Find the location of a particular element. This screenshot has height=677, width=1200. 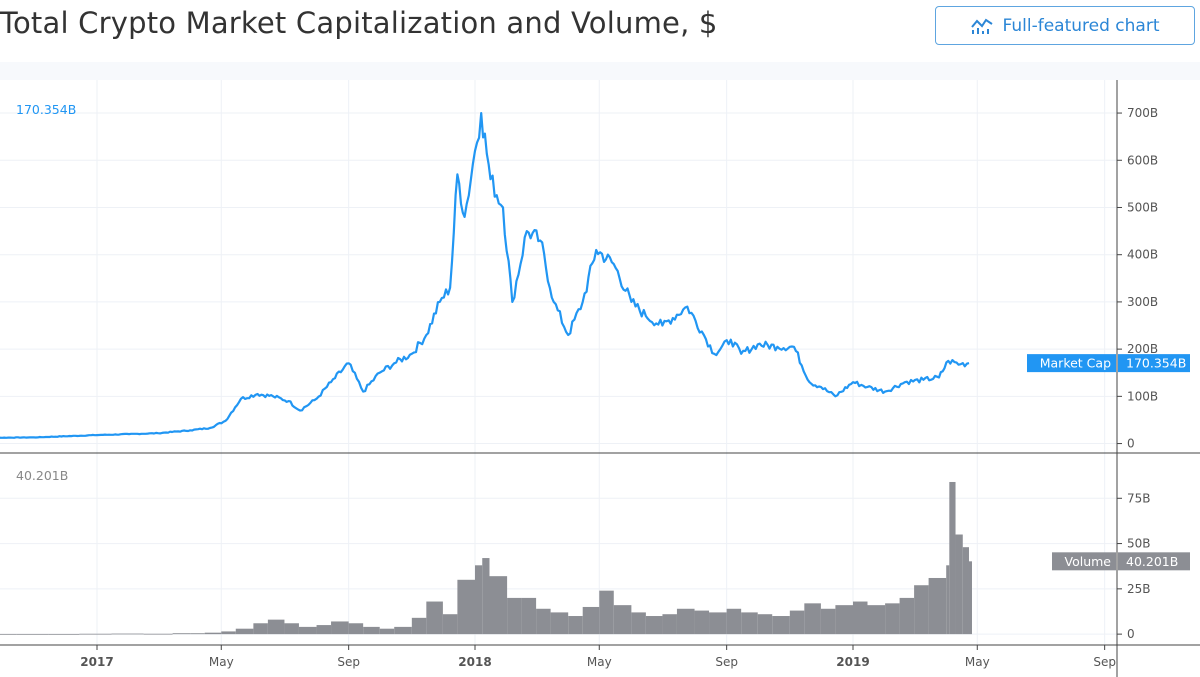

full-featured-chart-label: Full-featured chart is located at coordinates (1081, 25).